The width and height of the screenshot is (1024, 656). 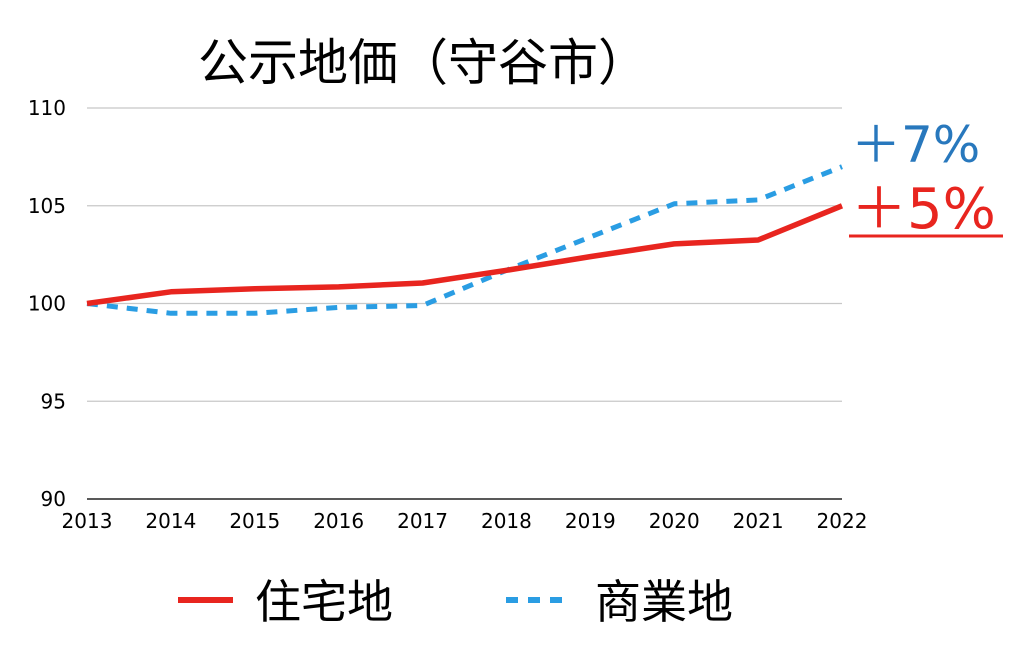 I want to click on legend: 住宅地 商業地, so click(x=455, y=602).